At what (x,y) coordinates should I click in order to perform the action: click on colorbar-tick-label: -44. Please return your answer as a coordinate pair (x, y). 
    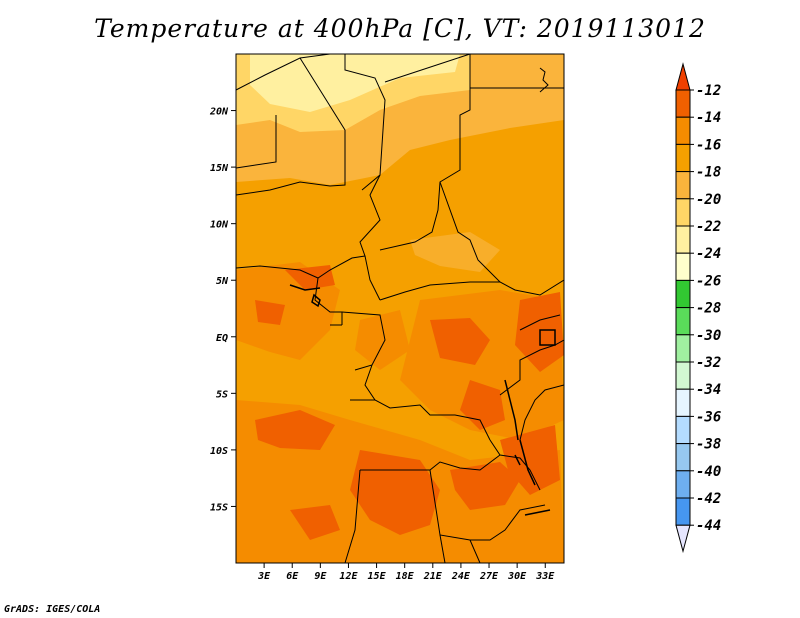
    Looking at the image, I should click on (708, 526).